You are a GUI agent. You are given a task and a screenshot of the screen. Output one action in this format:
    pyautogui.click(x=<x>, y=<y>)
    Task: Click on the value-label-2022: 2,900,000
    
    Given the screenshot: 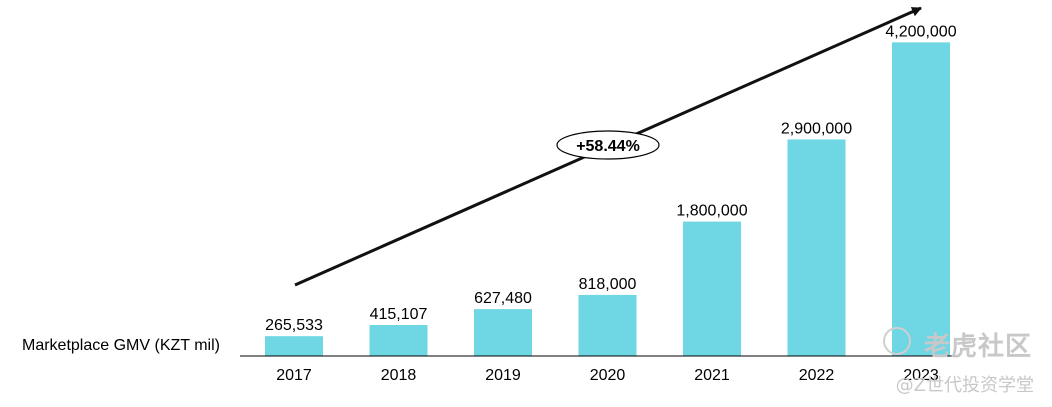 What is the action you would take?
    pyautogui.click(x=816, y=128)
    